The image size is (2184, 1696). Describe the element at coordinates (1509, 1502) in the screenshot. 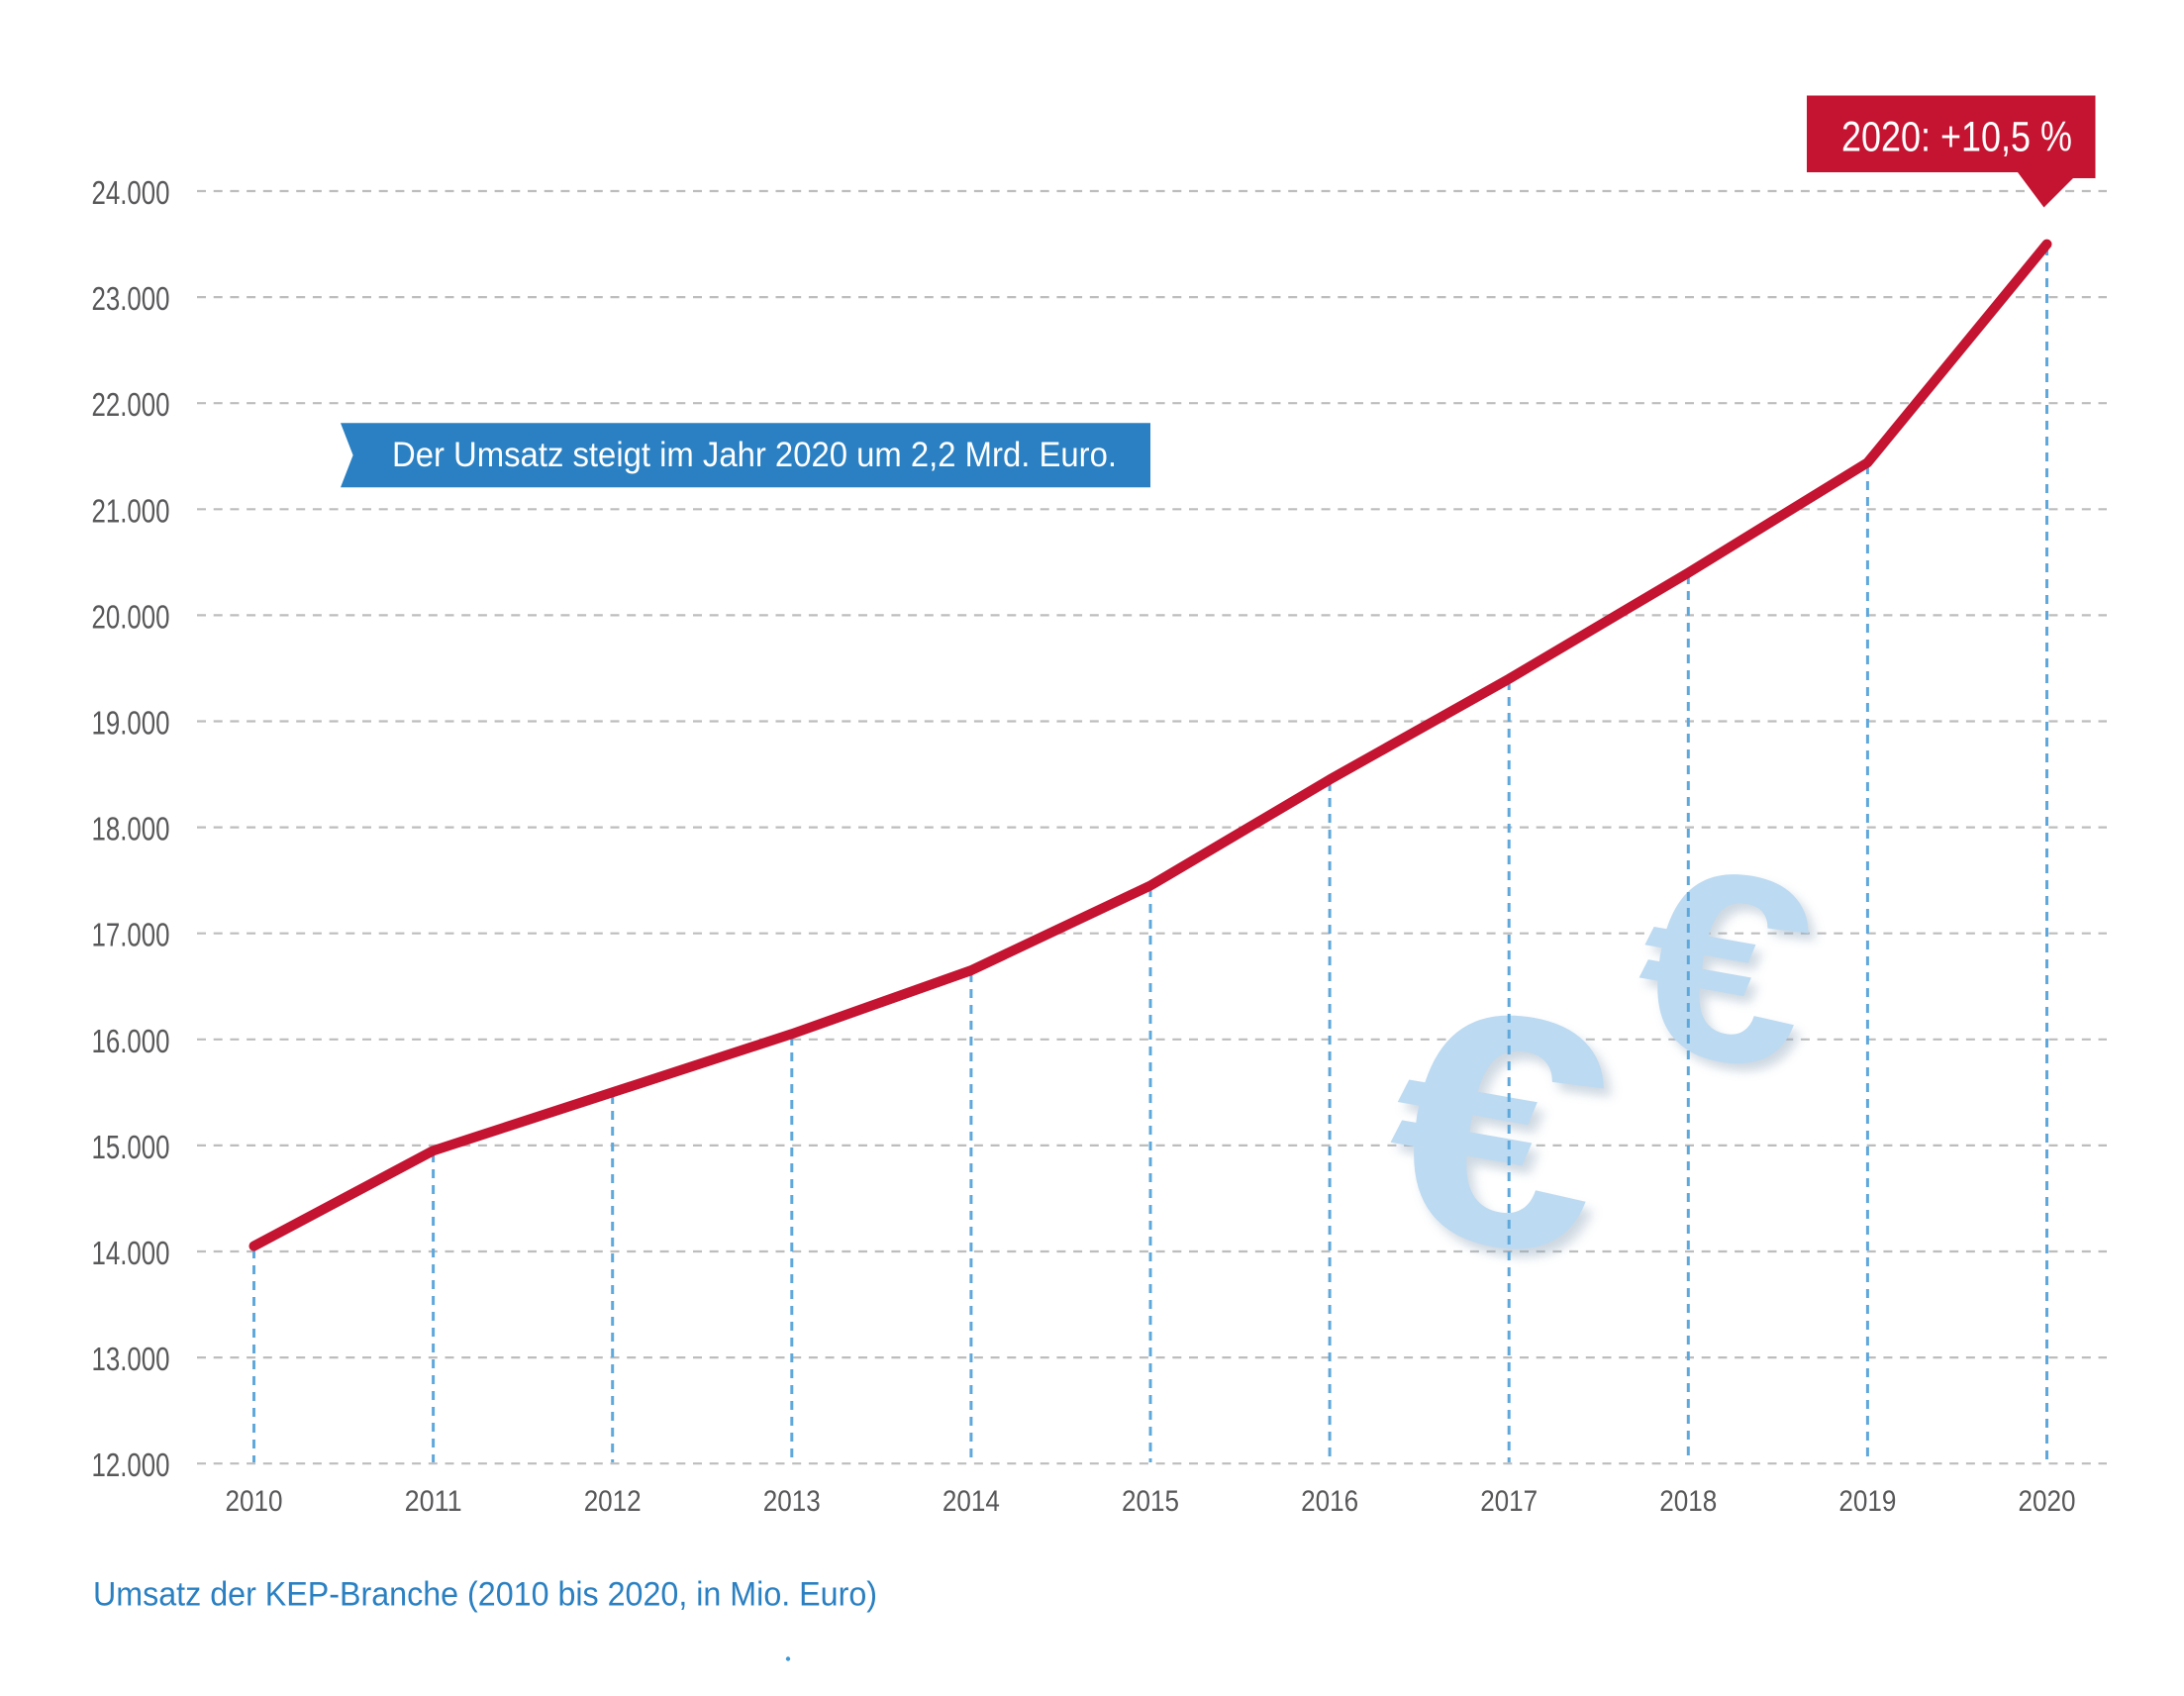

I see `svg-text: 2017` at that location.